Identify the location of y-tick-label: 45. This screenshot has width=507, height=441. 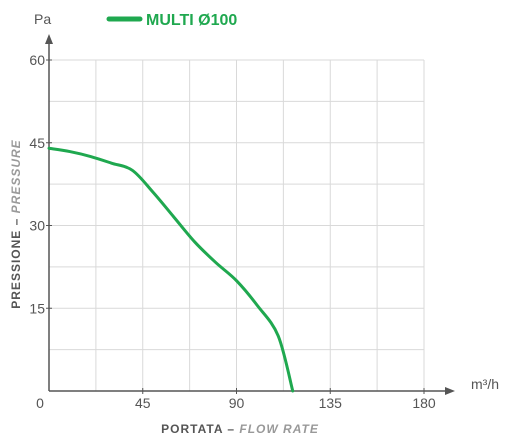
(37, 143).